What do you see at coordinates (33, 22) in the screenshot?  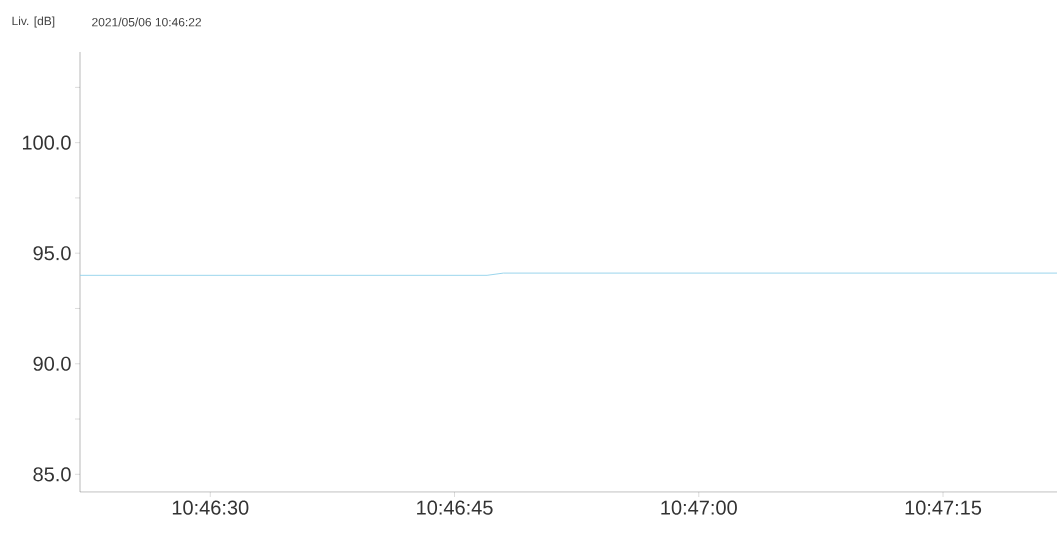 I see `y-axis-title: Liv. [dB]` at bounding box center [33, 22].